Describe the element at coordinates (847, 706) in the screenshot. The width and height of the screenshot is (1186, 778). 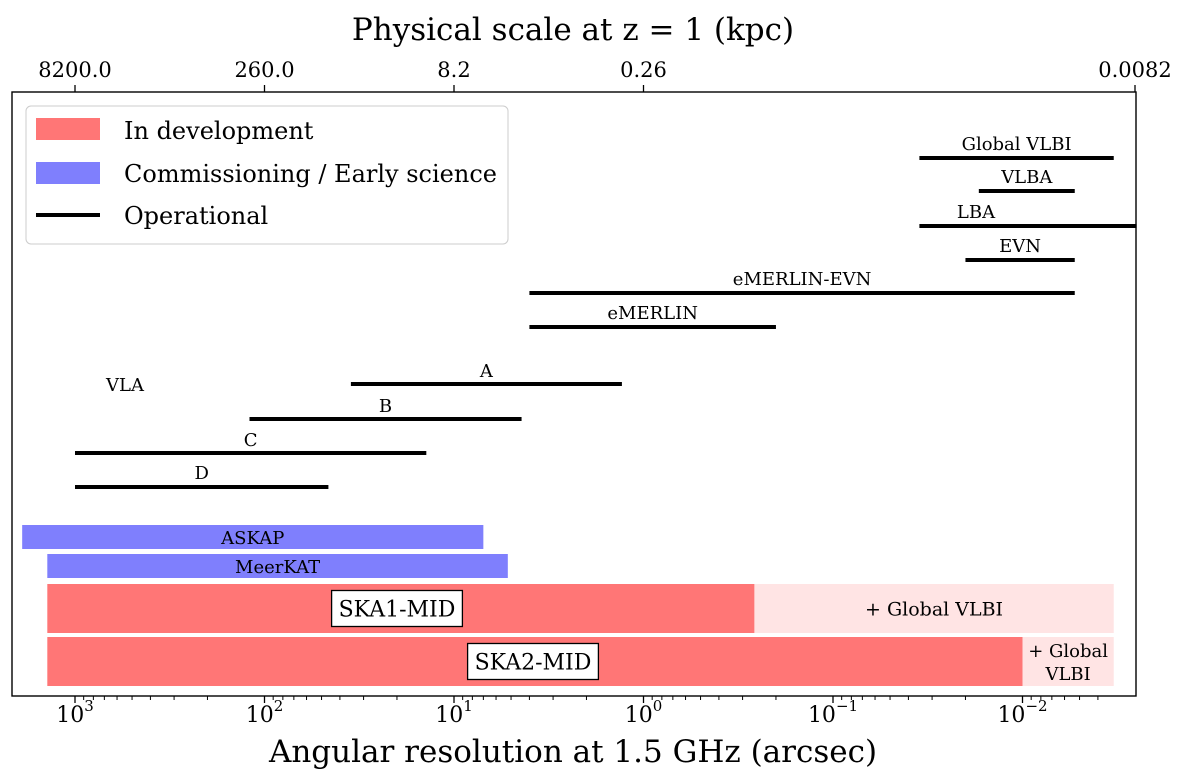
I see `x-tick-exponent: −1` at that location.